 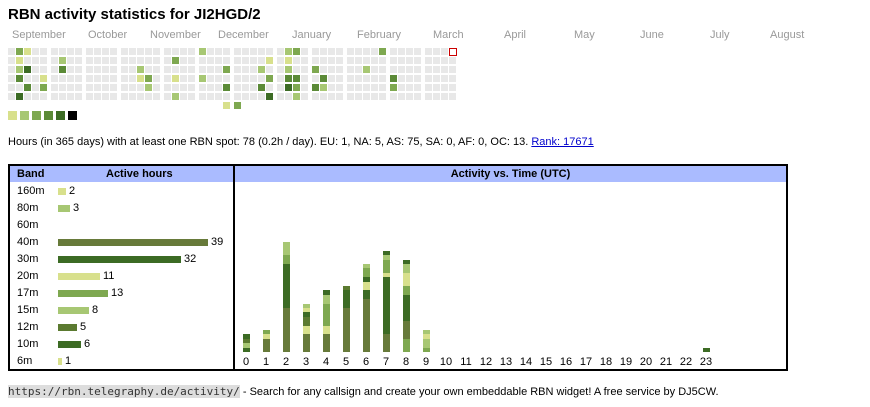 I want to click on hour-tick-label: 2, so click(x=286, y=362).